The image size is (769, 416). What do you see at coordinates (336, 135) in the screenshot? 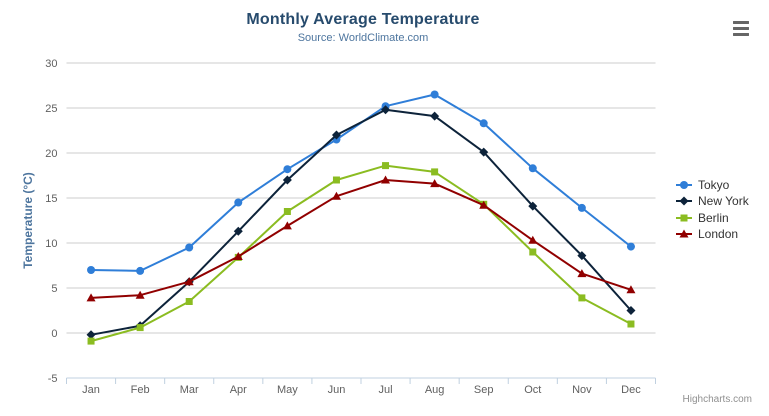
I see `marker-new-york-Jun` at bounding box center [336, 135].